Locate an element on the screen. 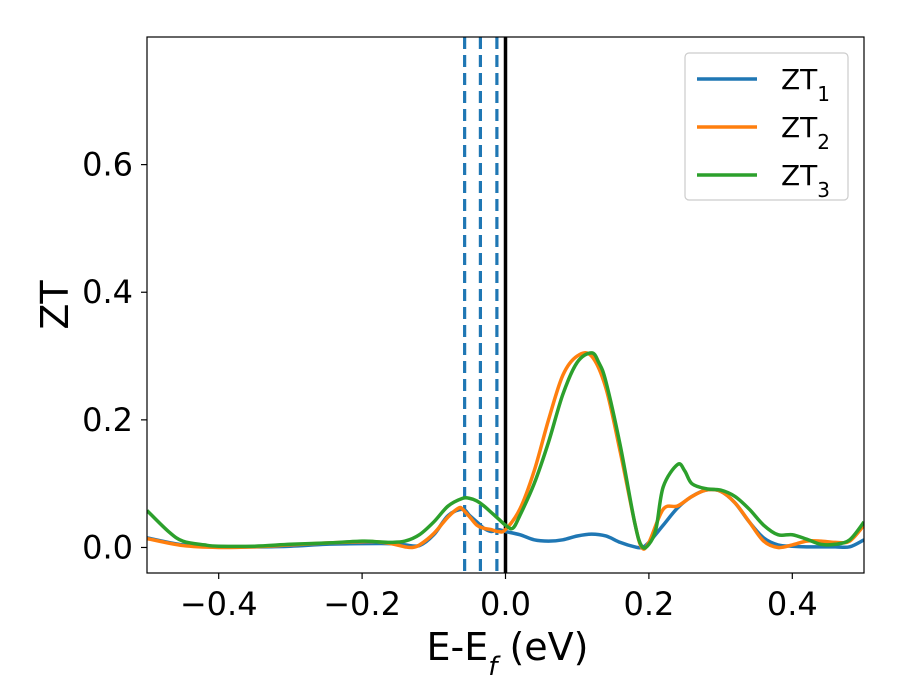  x-axis-label-unit: (eV) is located at coordinates (542, 647).